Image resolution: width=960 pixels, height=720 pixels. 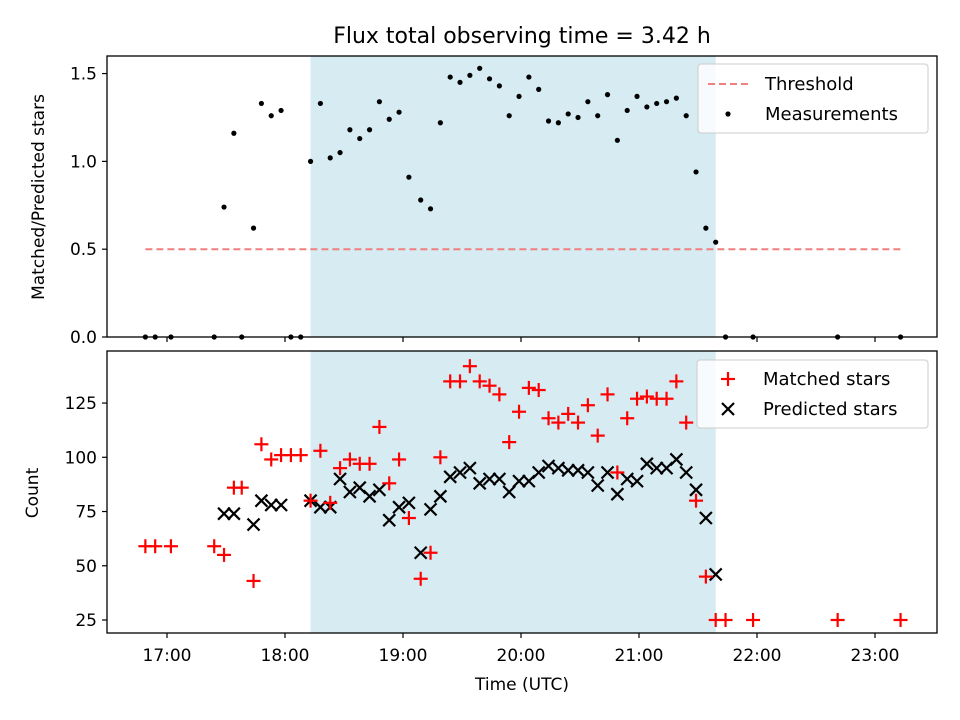 I want to click on xtick-label: 18:00, so click(x=285, y=656).